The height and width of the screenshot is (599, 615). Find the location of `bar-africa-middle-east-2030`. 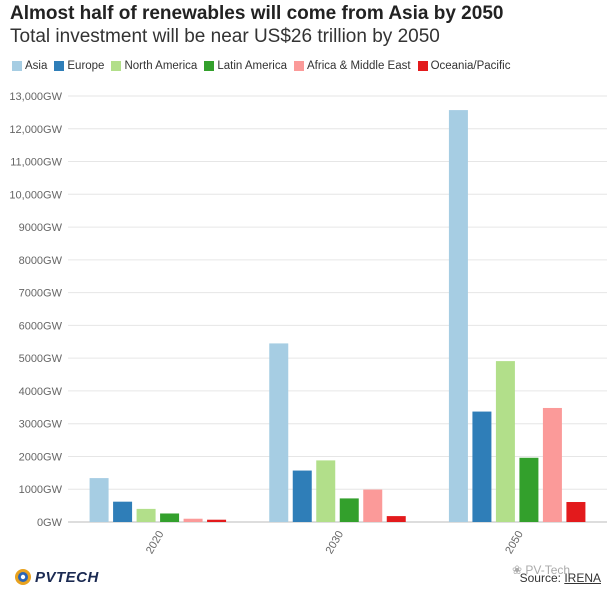

bar-africa-middle-east-2030 is located at coordinates (373, 505).